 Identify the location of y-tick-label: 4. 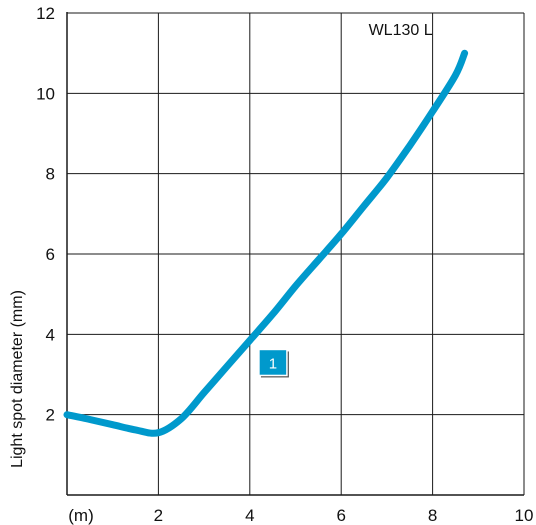
(50, 334).